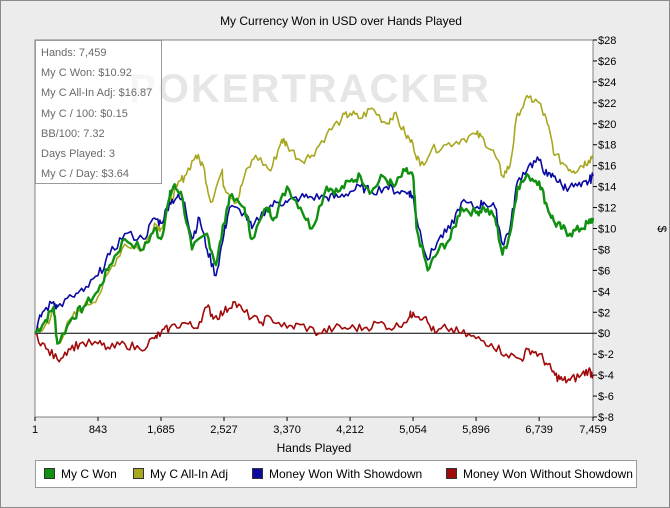 This screenshot has height=508, width=670. I want to click on x-tick-label: 5,054, so click(413, 430).